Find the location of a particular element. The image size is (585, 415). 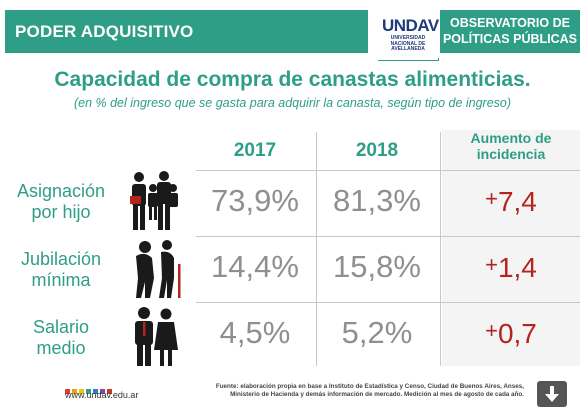

increase-salario: +0,7 is located at coordinates (511, 334).